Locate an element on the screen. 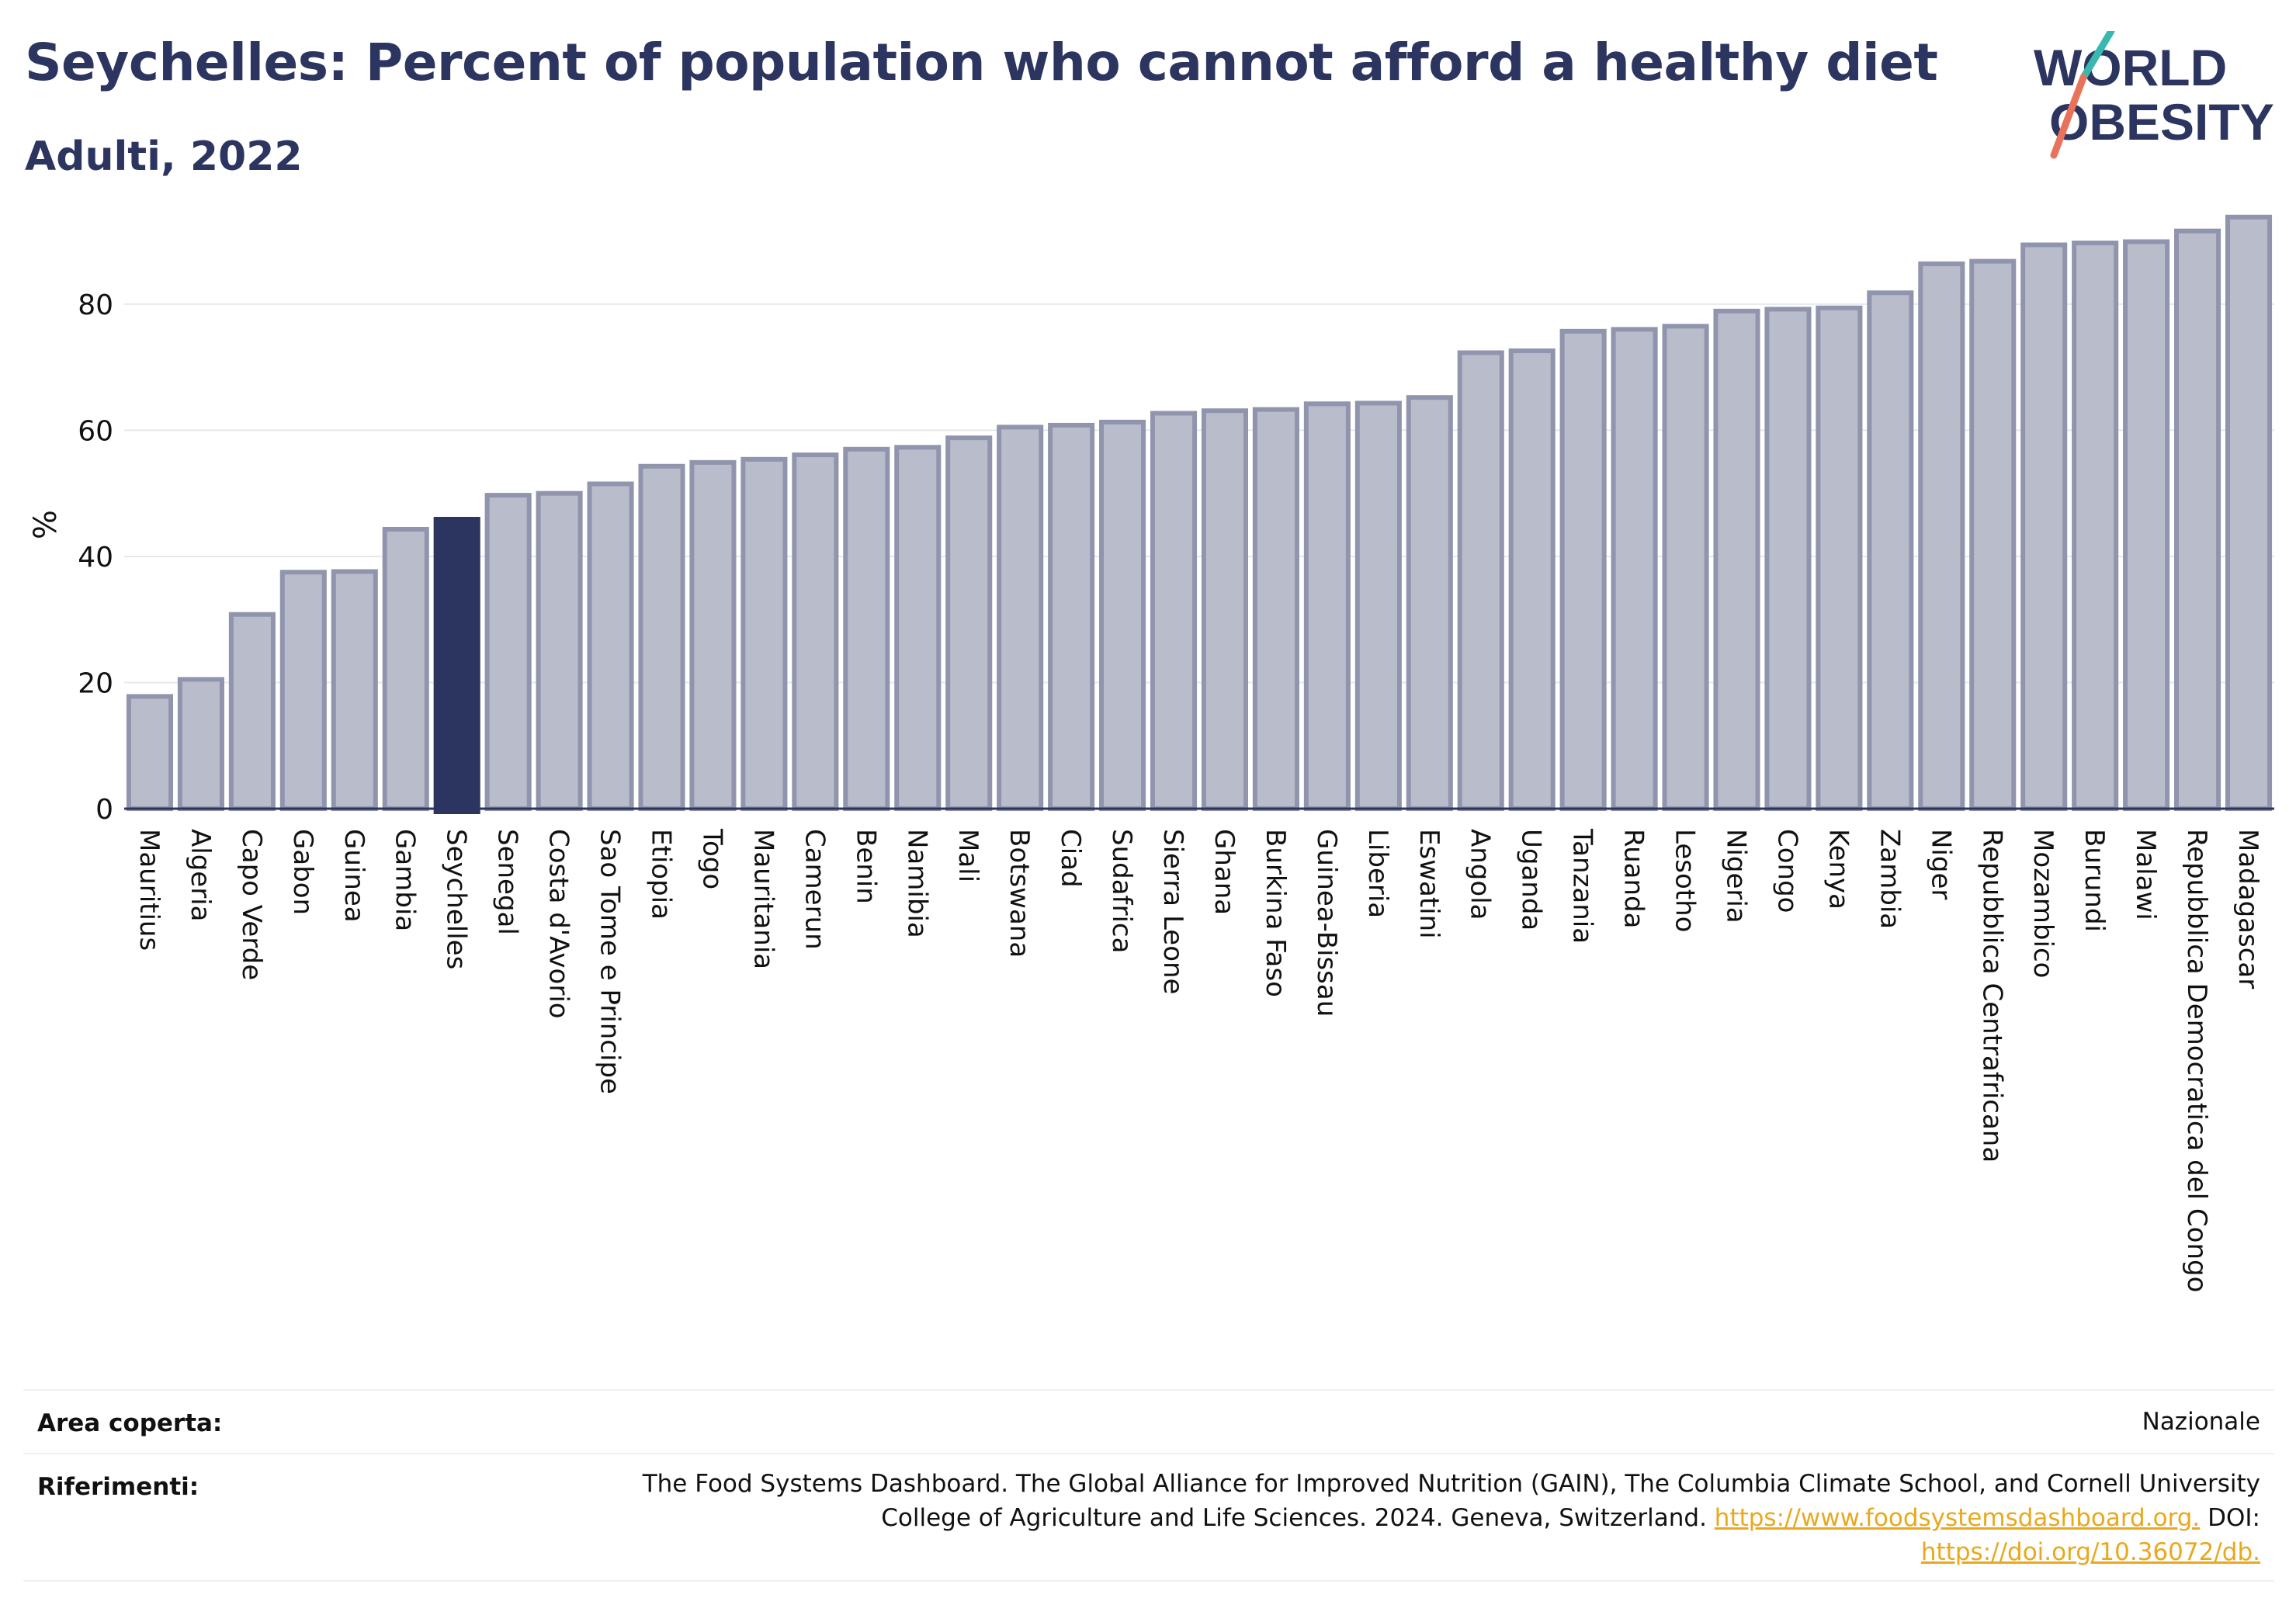 The height and width of the screenshot is (1622, 2296). x-tick-label: Mauritius is located at coordinates (149, 890).